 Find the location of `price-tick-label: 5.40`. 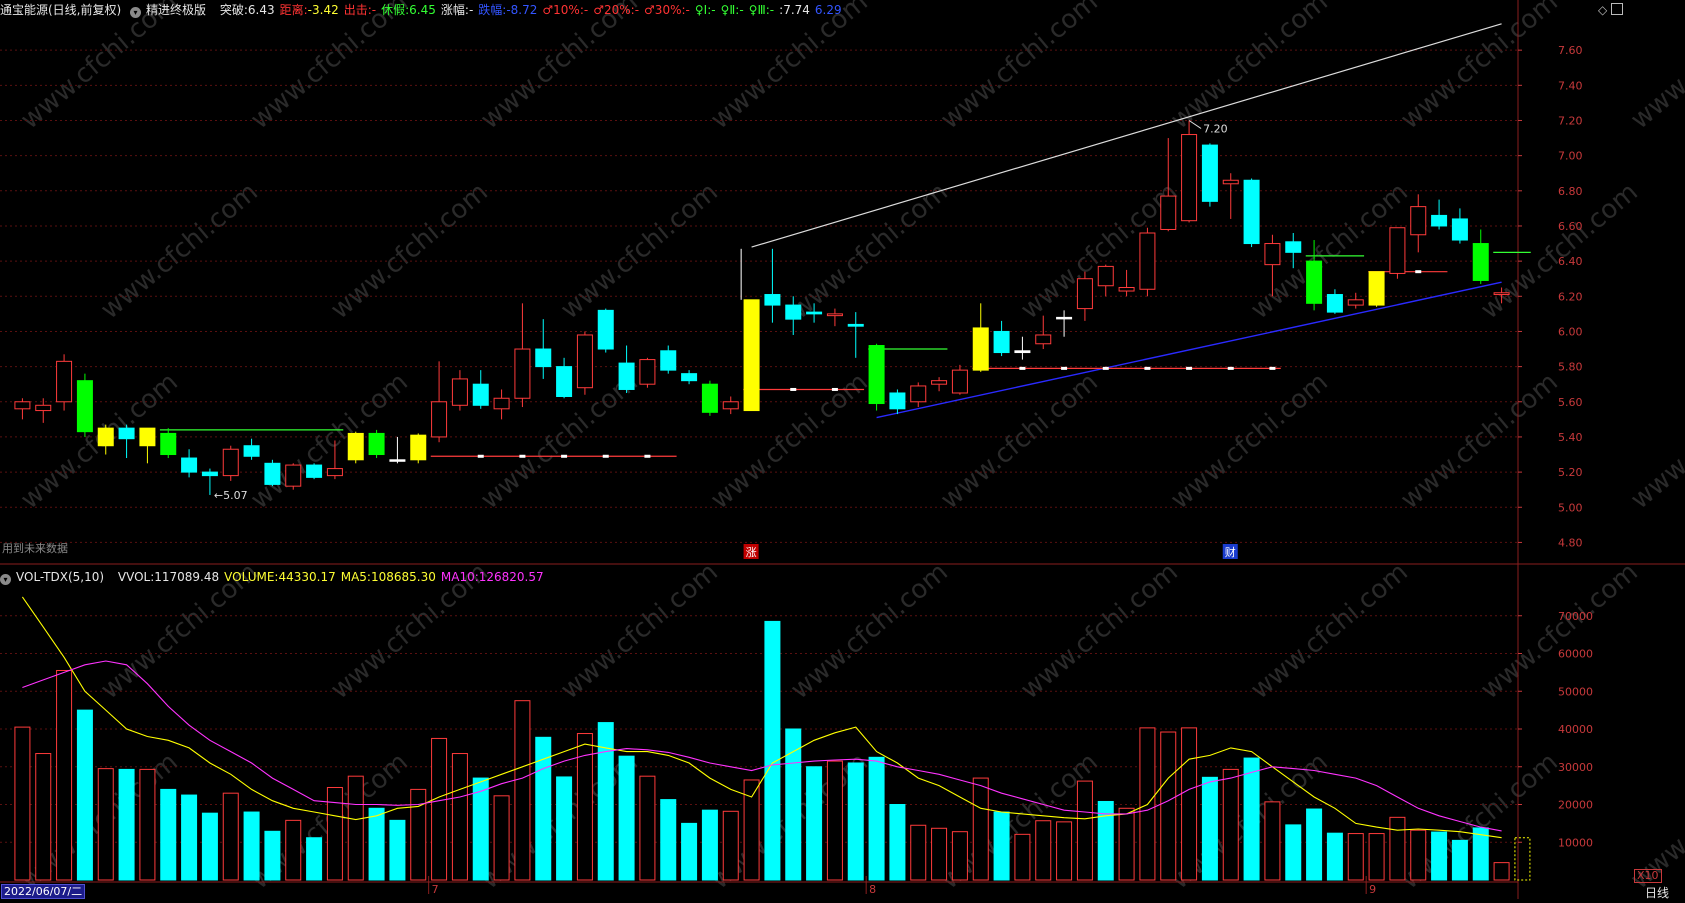

price-tick-label: 5.40 is located at coordinates (1570, 437).